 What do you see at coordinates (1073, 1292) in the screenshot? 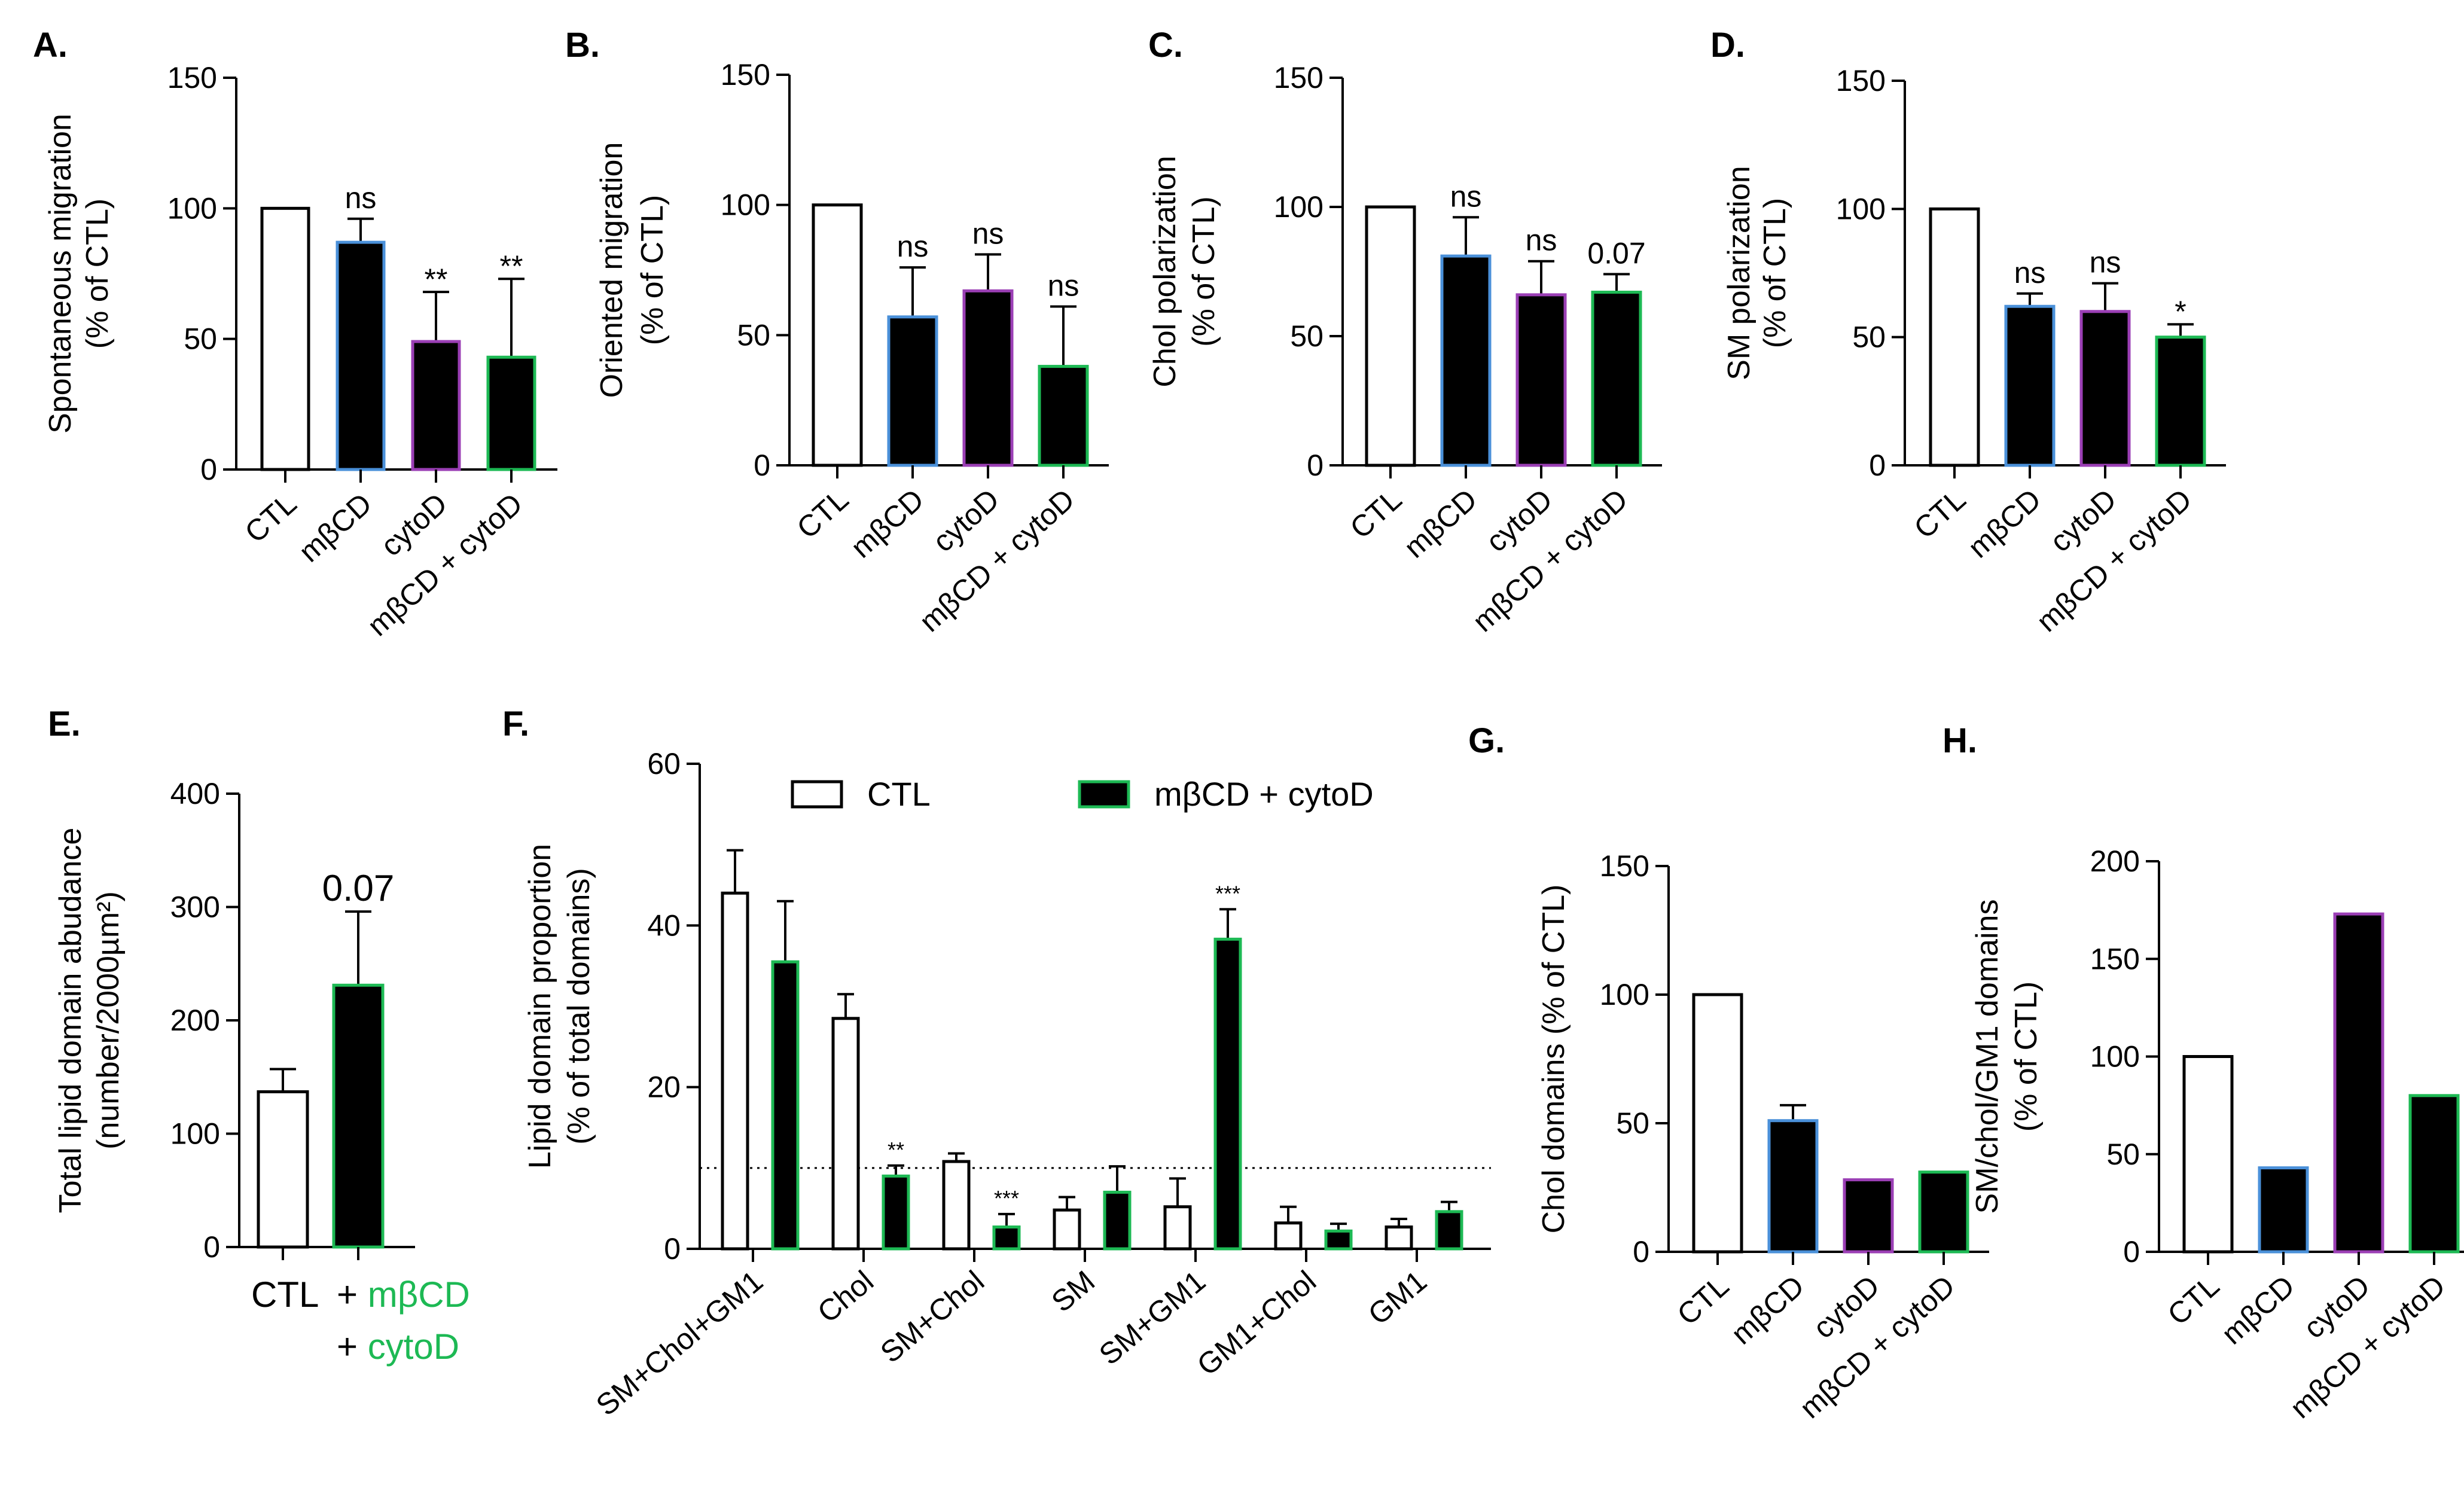
I see `category-label: SM` at bounding box center [1073, 1292].